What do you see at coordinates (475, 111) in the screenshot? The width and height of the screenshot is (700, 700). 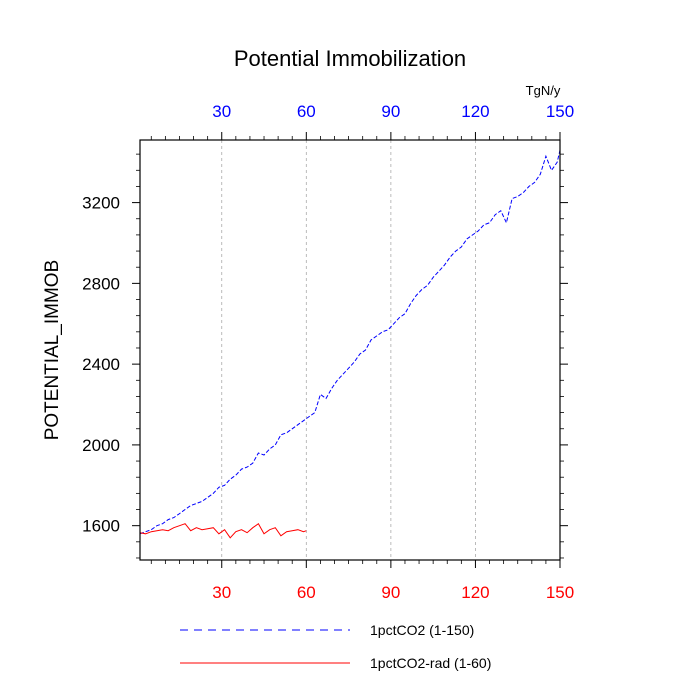 I see `x-tick-label-top-3: 120` at bounding box center [475, 111].